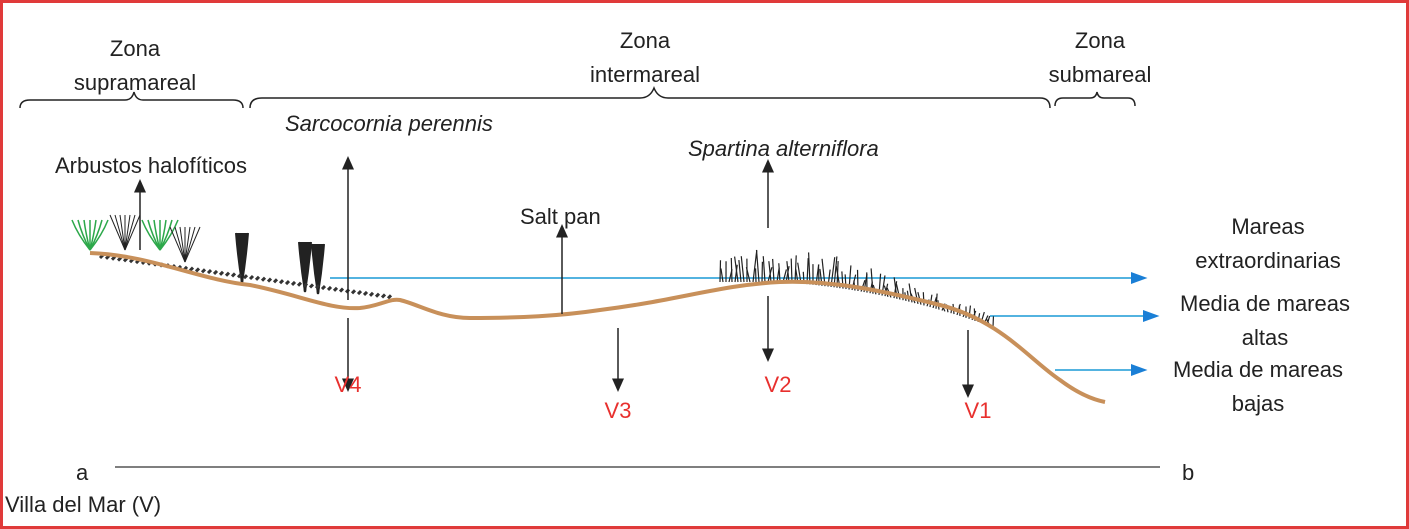  What do you see at coordinates (1188, 472) in the screenshot?
I see `transect-end: b` at bounding box center [1188, 472].